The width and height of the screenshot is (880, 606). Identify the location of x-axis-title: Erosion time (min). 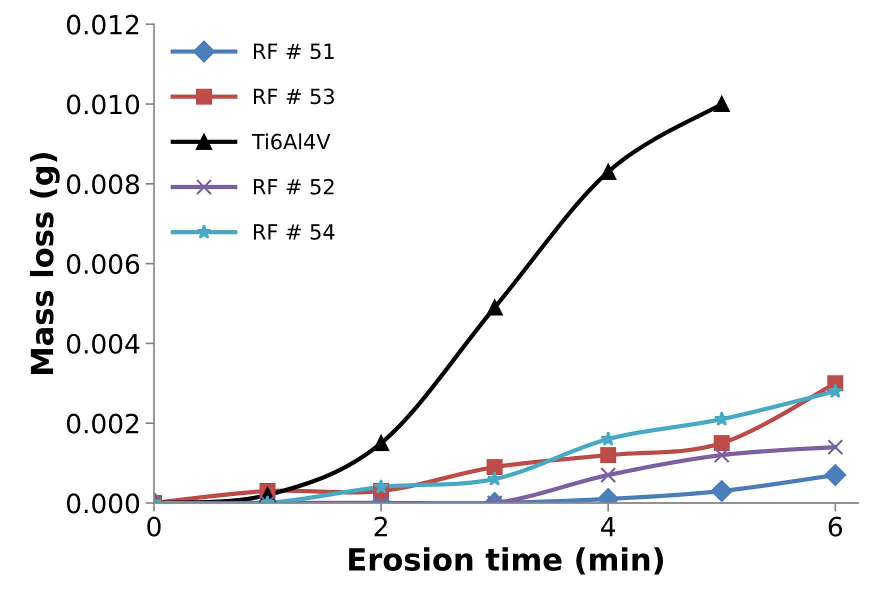
(506, 561).